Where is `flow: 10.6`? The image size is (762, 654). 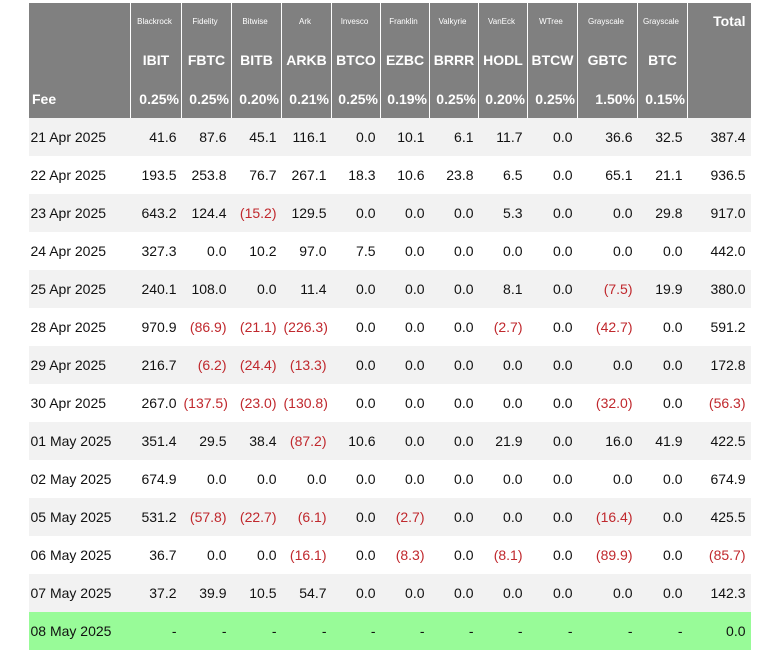 flow: 10.6 is located at coordinates (405, 175).